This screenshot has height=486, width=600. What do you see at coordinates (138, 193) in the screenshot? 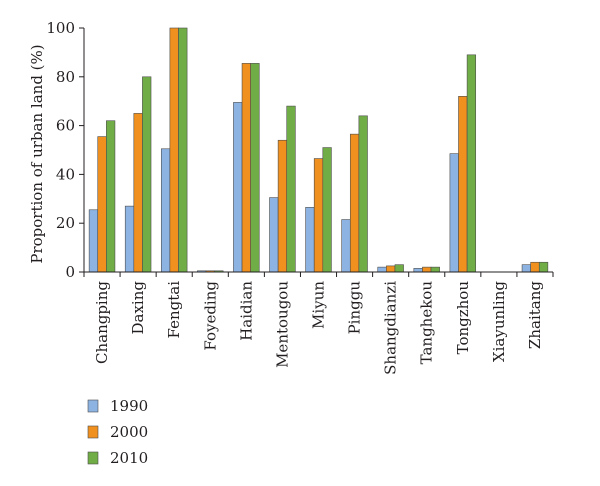
I see `bar-2000-daxing` at bounding box center [138, 193].